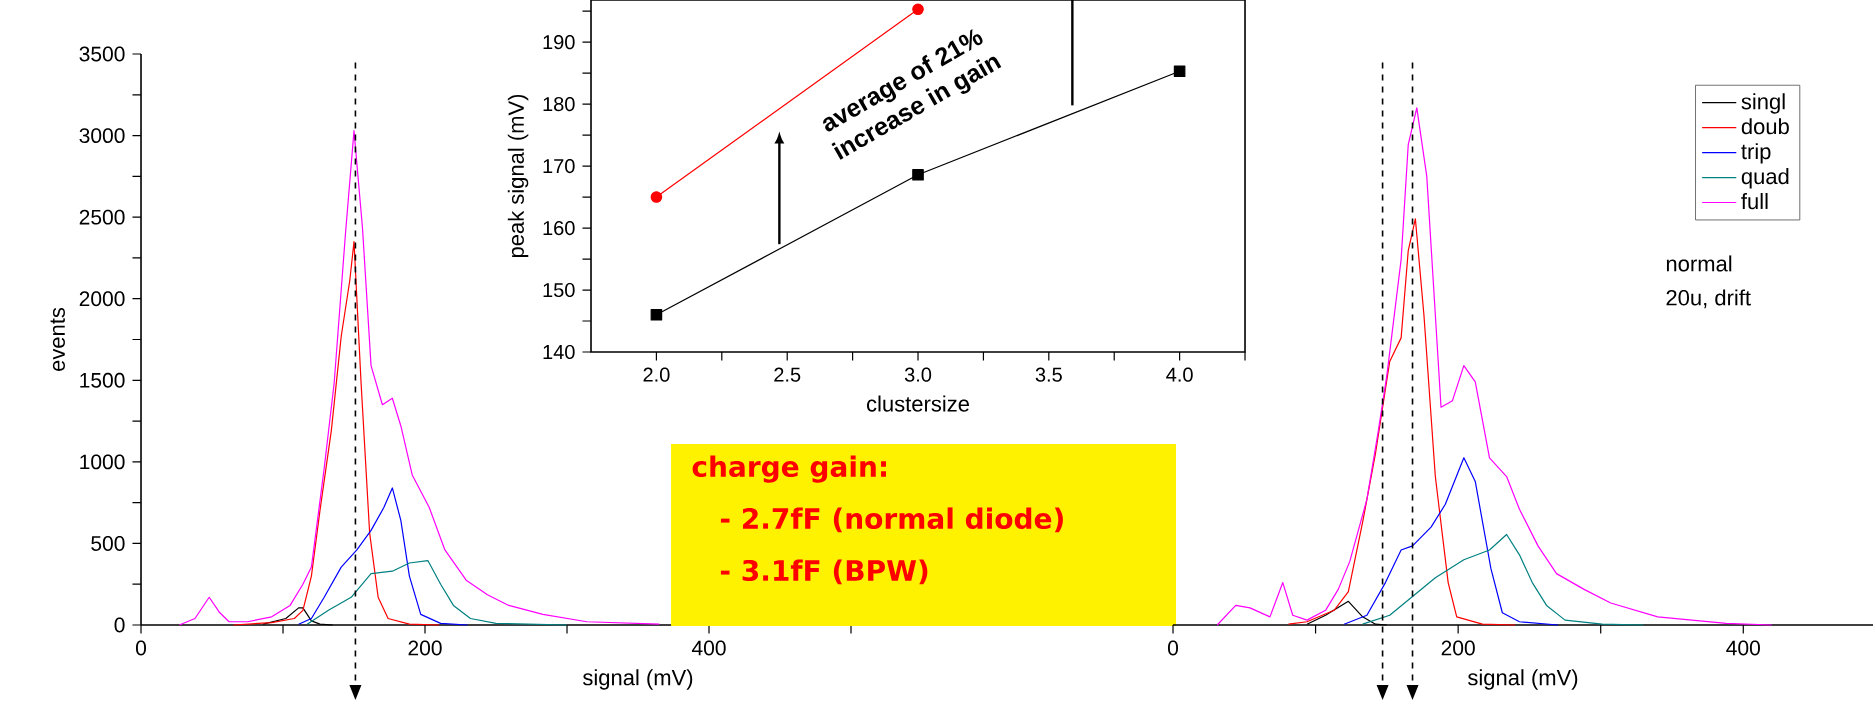 This screenshot has height=714, width=1873. I want to click on x-tick-label: 2.5, so click(787, 374).